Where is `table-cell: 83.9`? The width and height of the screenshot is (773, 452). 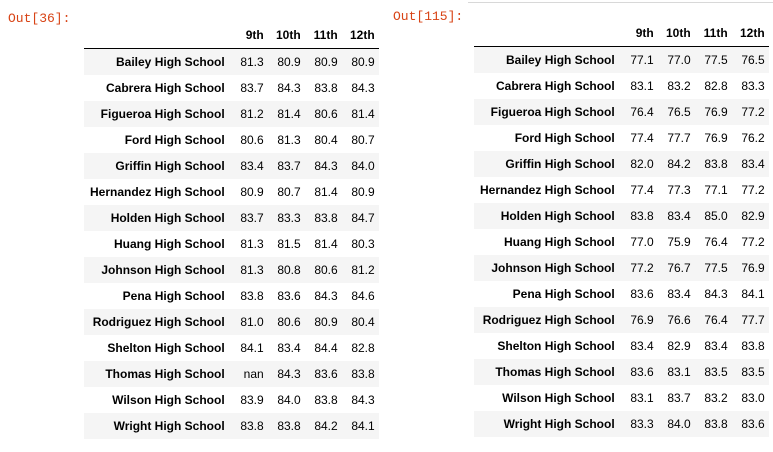 table-cell: 83.9 is located at coordinates (252, 400).